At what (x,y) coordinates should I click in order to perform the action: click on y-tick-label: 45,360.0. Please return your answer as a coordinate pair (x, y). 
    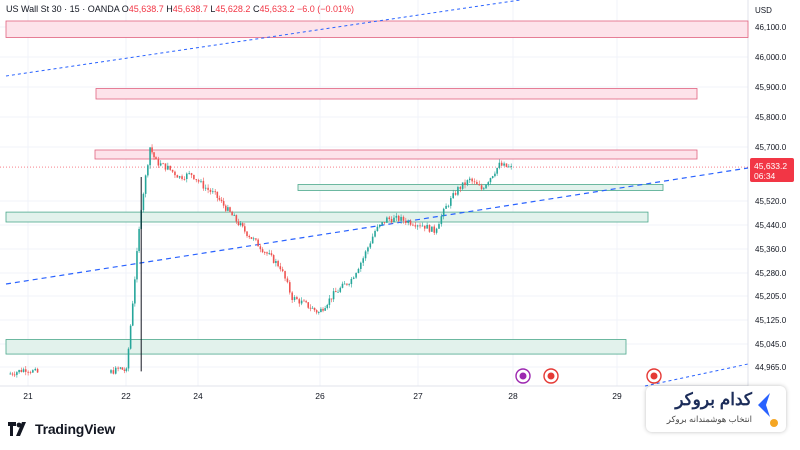
    Looking at the image, I should click on (771, 249).